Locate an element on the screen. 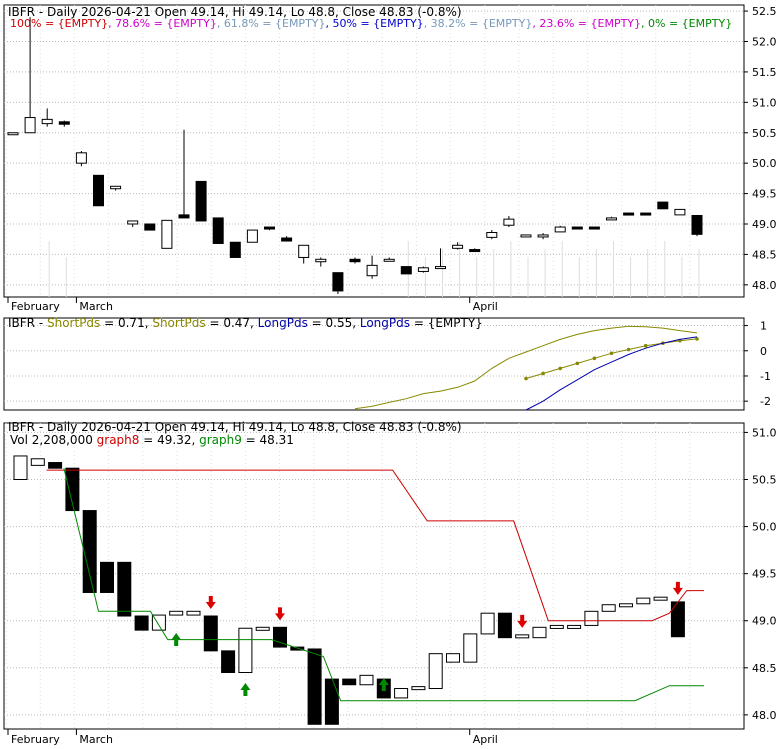 The height and width of the screenshot is (749, 780). lower-subtitle-part: = 49.32, is located at coordinates (169, 440).